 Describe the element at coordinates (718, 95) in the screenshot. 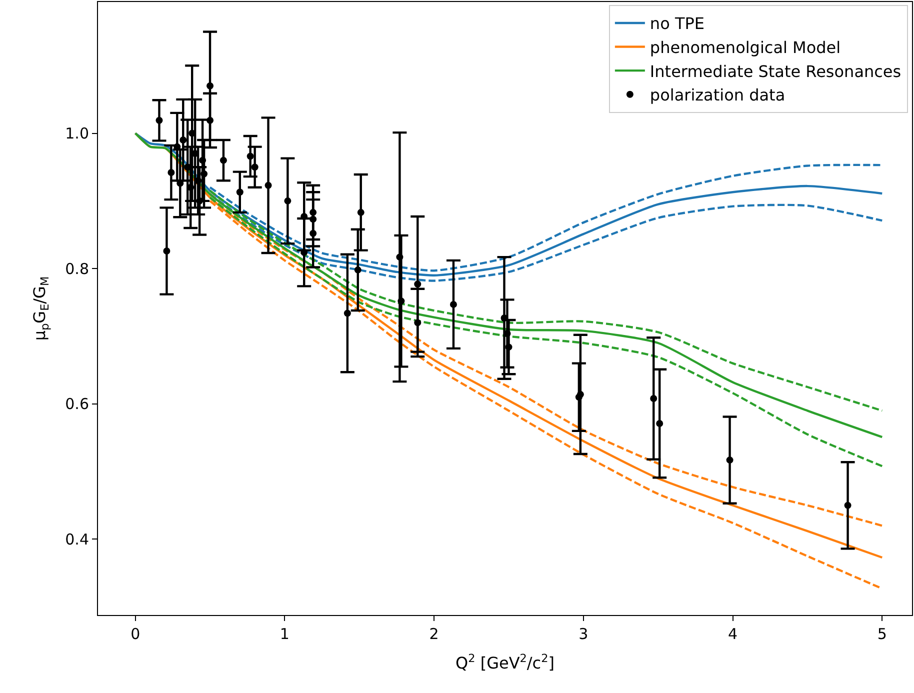

I see `legend-label: polarization data` at that location.